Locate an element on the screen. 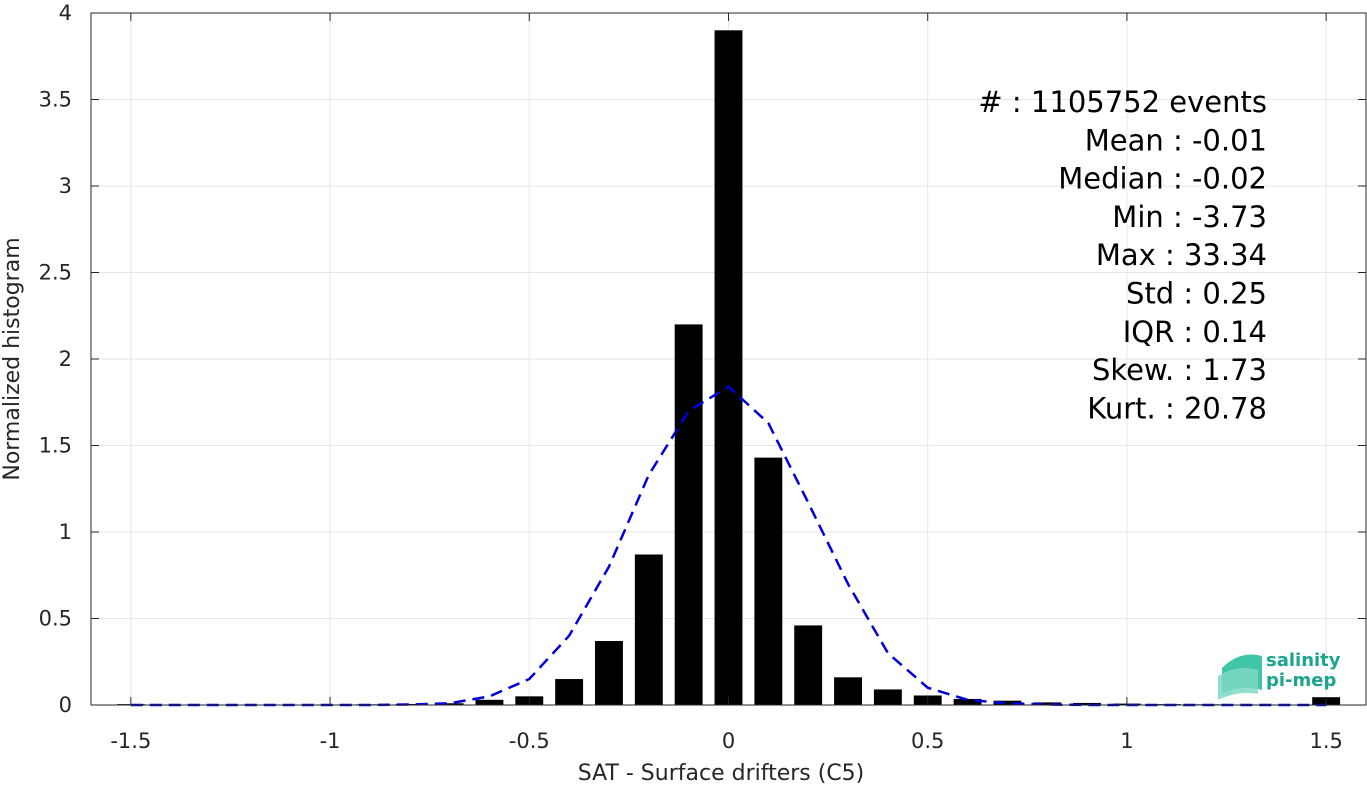 Image resolution: width=1367 pixels, height=785 pixels. y-tick-label-4: 2 is located at coordinates (65, 359).